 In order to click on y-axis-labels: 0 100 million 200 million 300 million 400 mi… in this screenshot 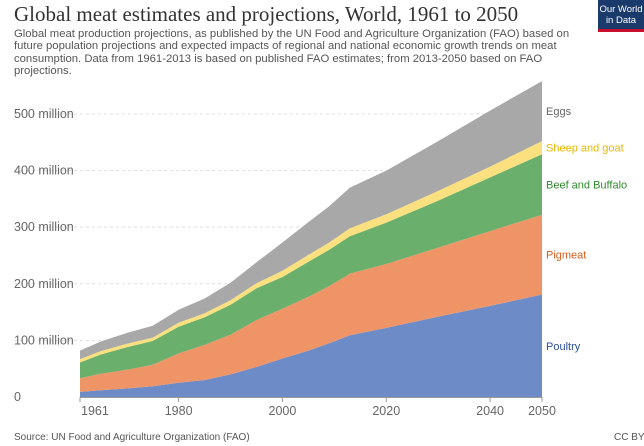, I will do `click(44, 255)`.